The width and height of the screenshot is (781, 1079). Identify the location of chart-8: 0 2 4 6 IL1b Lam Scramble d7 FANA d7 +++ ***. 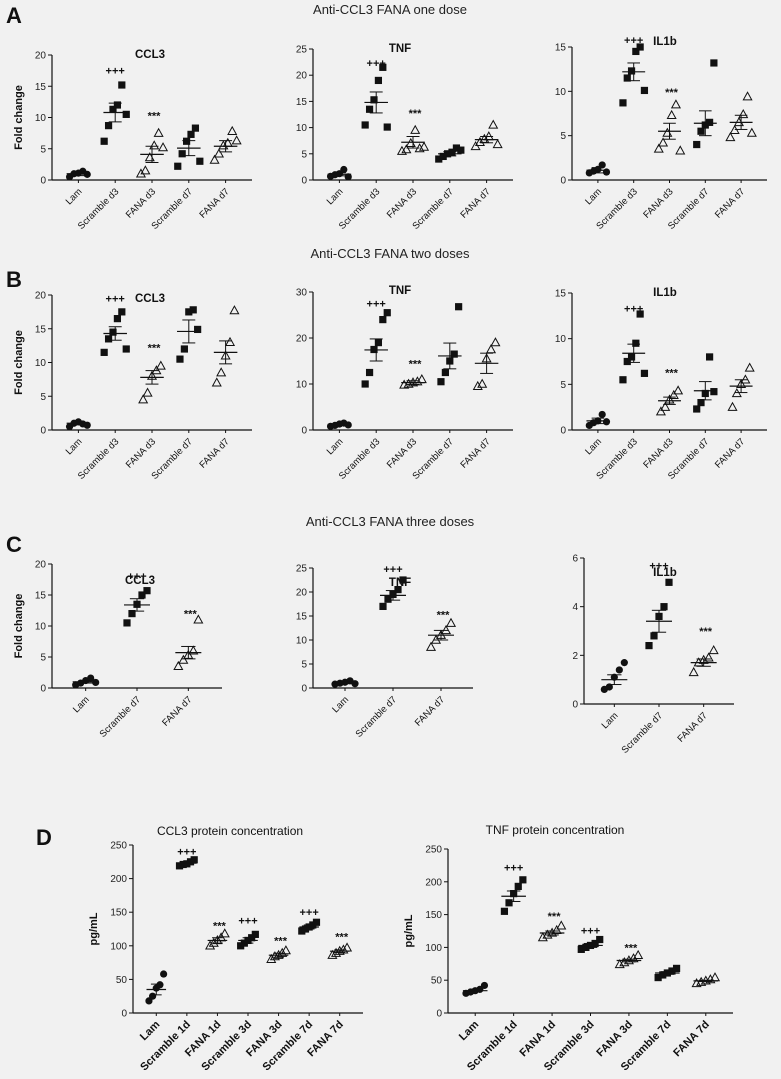
(653, 655).